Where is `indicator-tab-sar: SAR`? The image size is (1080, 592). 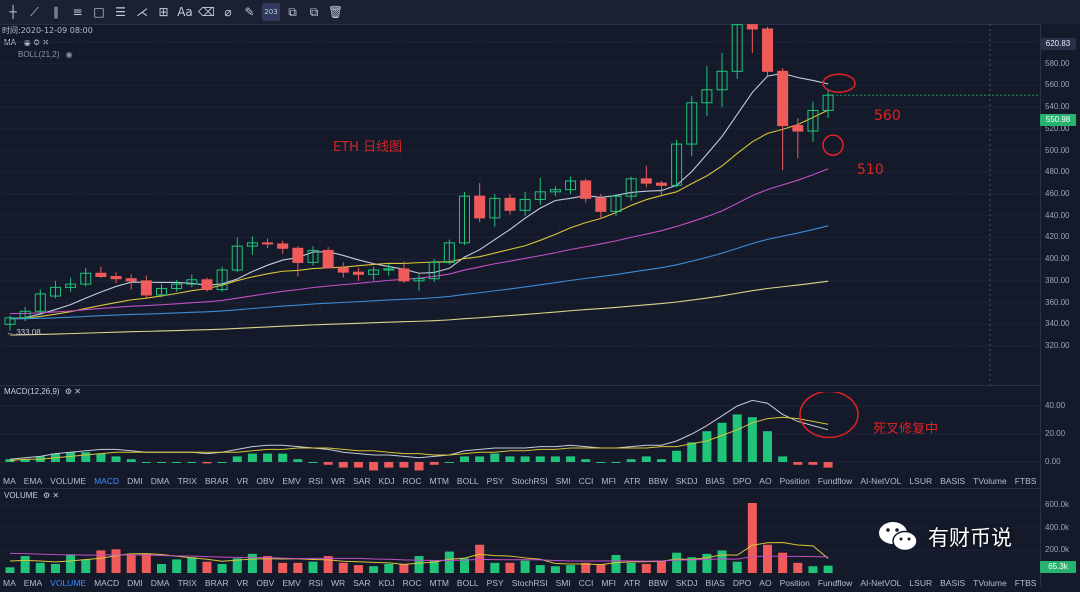 indicator-tab-sar: SAR is located at coordinates (362, 481).